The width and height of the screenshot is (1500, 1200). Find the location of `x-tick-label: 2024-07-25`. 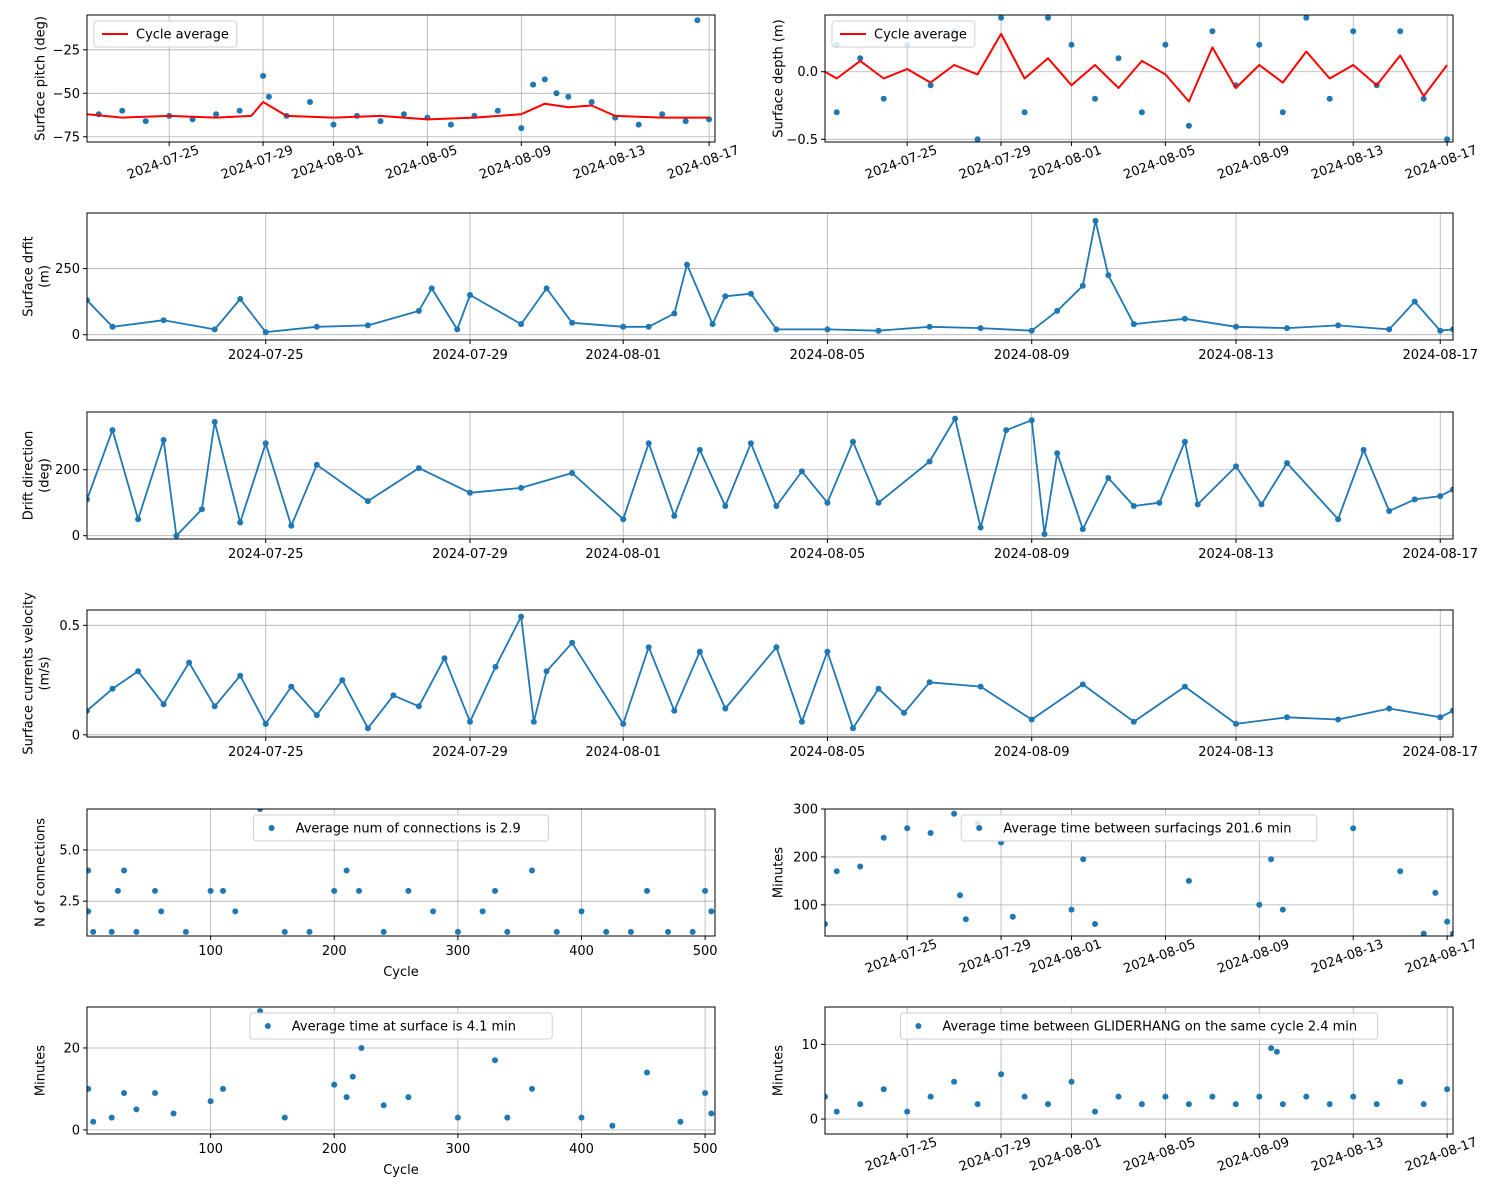

x-tick-label: 2024-07-25 is located at coordinates (901, 957).